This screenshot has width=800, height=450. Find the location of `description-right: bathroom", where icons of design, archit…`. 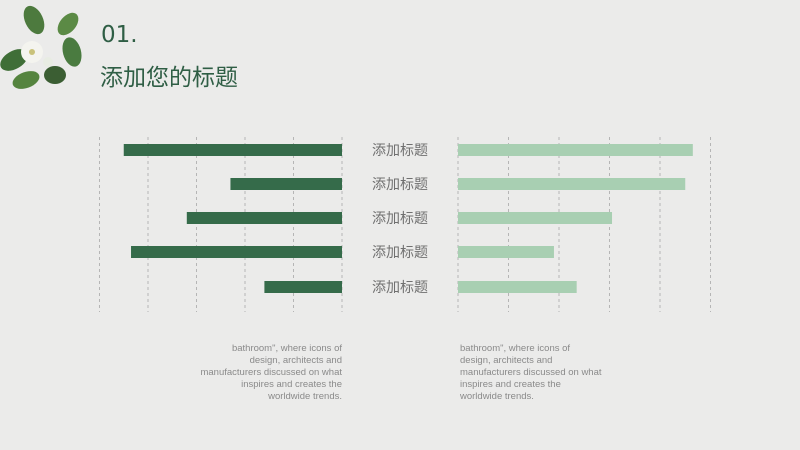

description-right: bathroom", where icons of design, archit… is located at coordinates (531, 372).